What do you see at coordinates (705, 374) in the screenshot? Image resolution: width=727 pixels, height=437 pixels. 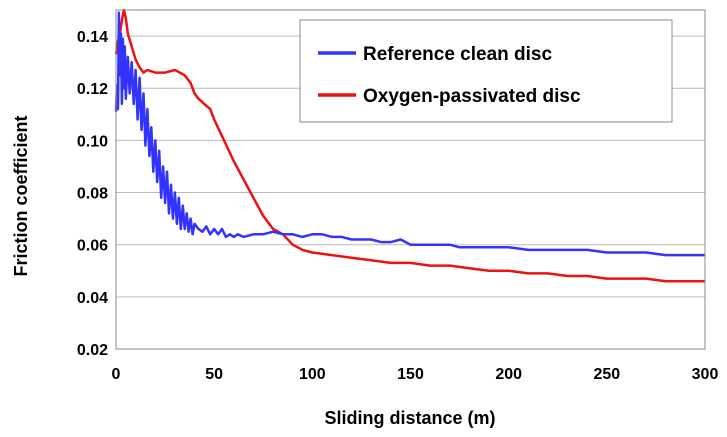 I see `x-tick-label: 300` at bounding box center [705, 374].